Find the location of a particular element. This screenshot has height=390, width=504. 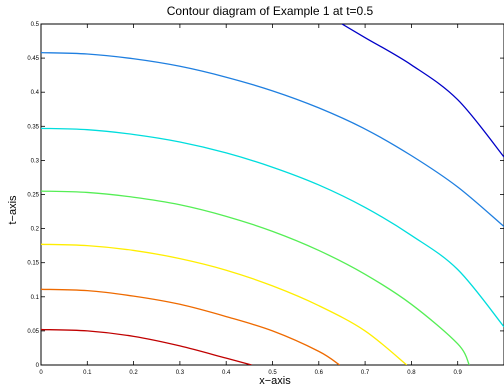

y-tick-label: 0.4 is located at coordinates (35, 93).